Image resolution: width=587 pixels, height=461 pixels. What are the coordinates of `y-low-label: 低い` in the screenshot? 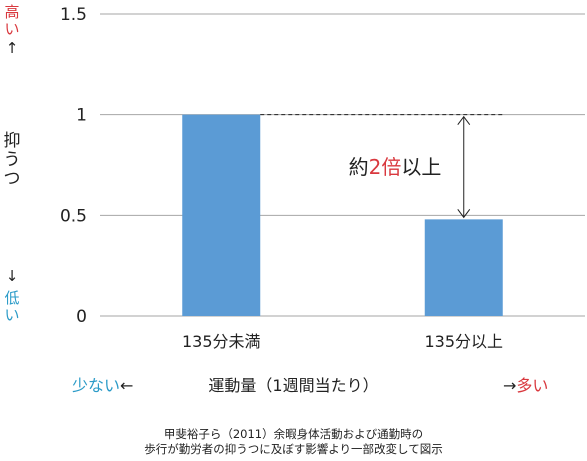 It's located at (12, 306).